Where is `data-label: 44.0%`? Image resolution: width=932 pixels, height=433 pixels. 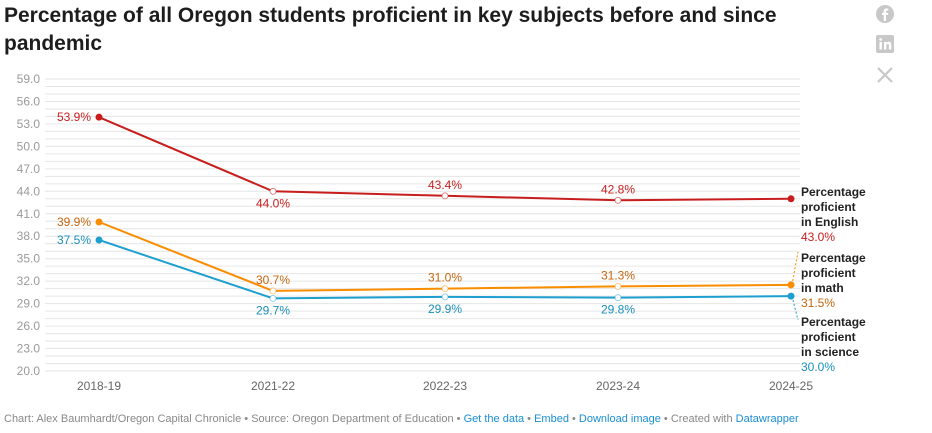 data-label: 44.0% is located at coordinates (273, 203).